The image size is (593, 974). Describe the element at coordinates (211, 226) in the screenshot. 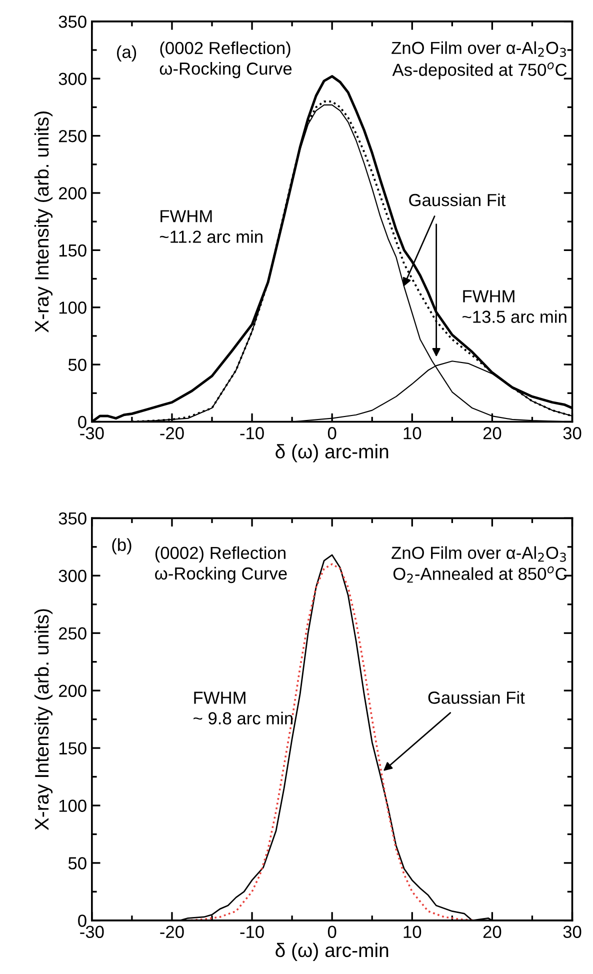

I see `annotation: FWHM ~11.2 arc min` at that location.